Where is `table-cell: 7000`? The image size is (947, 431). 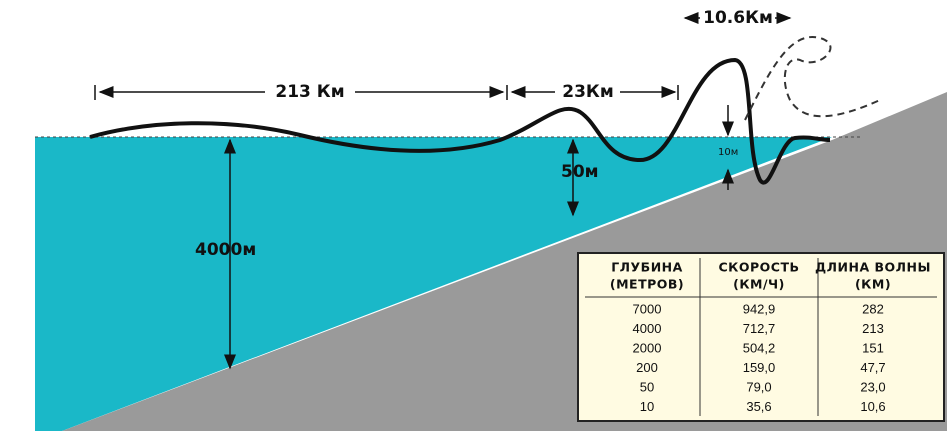 table-cell: 7000 is located at coordinates (647, 308).